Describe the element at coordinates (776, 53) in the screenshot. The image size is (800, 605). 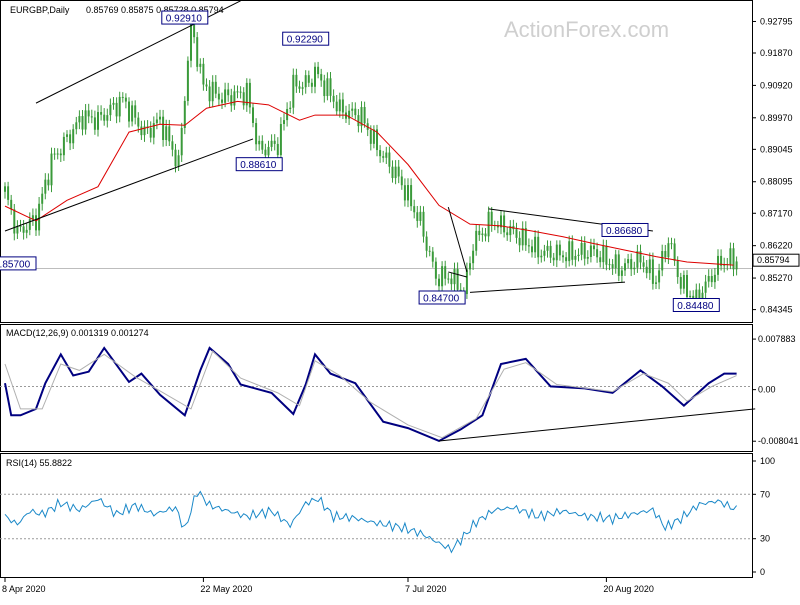
I see `price-tick-label: 0.91870` at that location.